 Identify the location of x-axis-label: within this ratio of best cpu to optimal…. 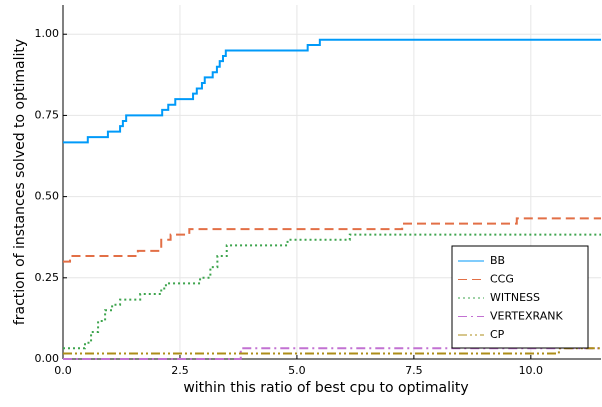
(325, 388).